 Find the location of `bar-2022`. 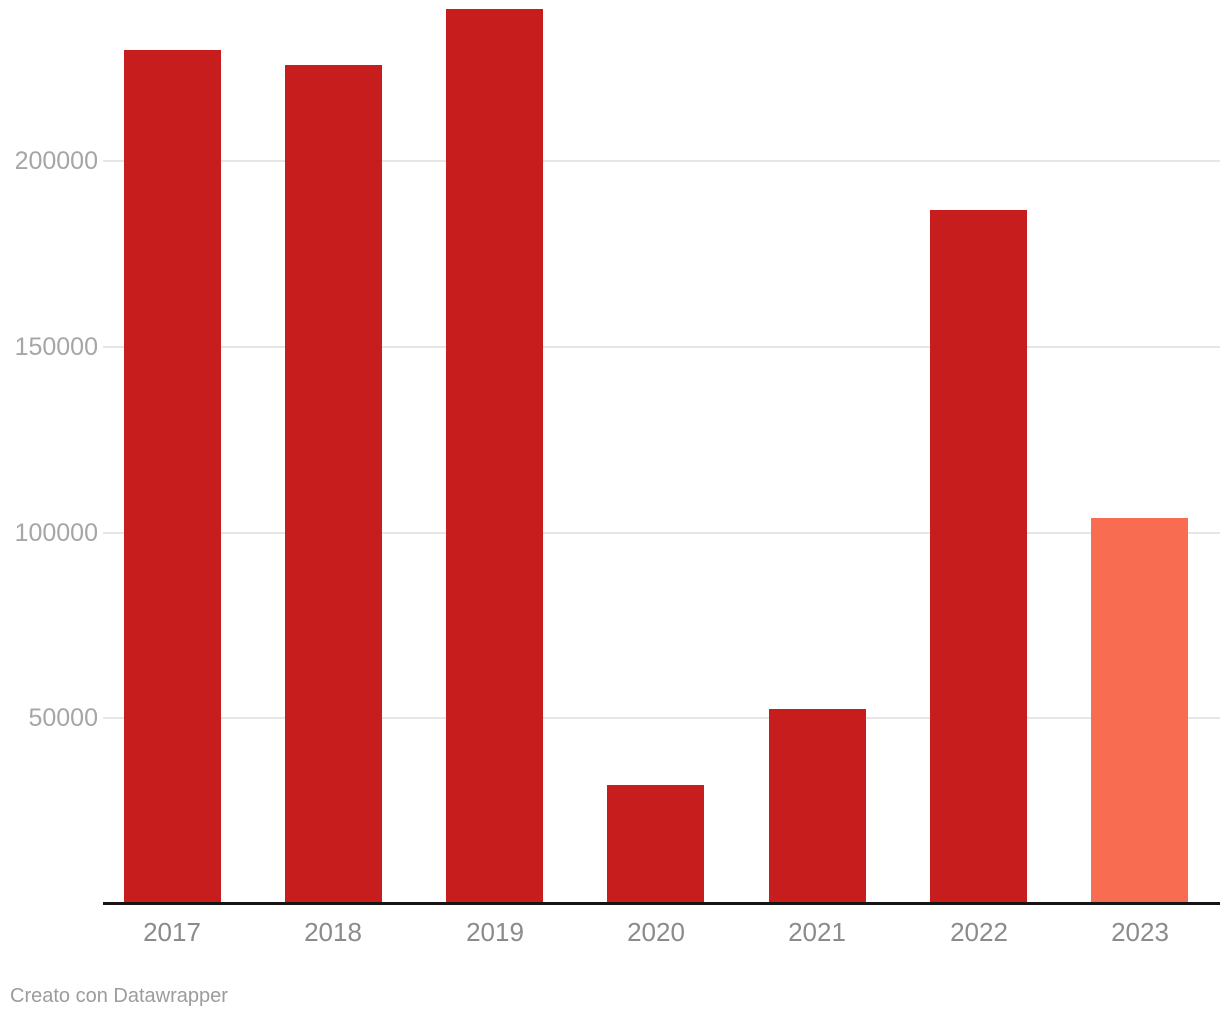

bar-2022 is located at coordinates (978, 556).